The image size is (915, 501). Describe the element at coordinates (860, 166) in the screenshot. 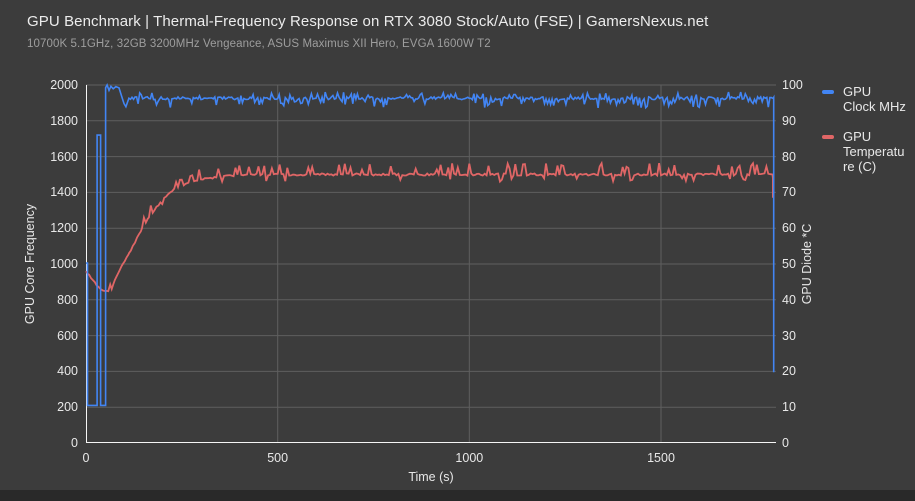

I see `legend-label-line: re (C)` at that location.